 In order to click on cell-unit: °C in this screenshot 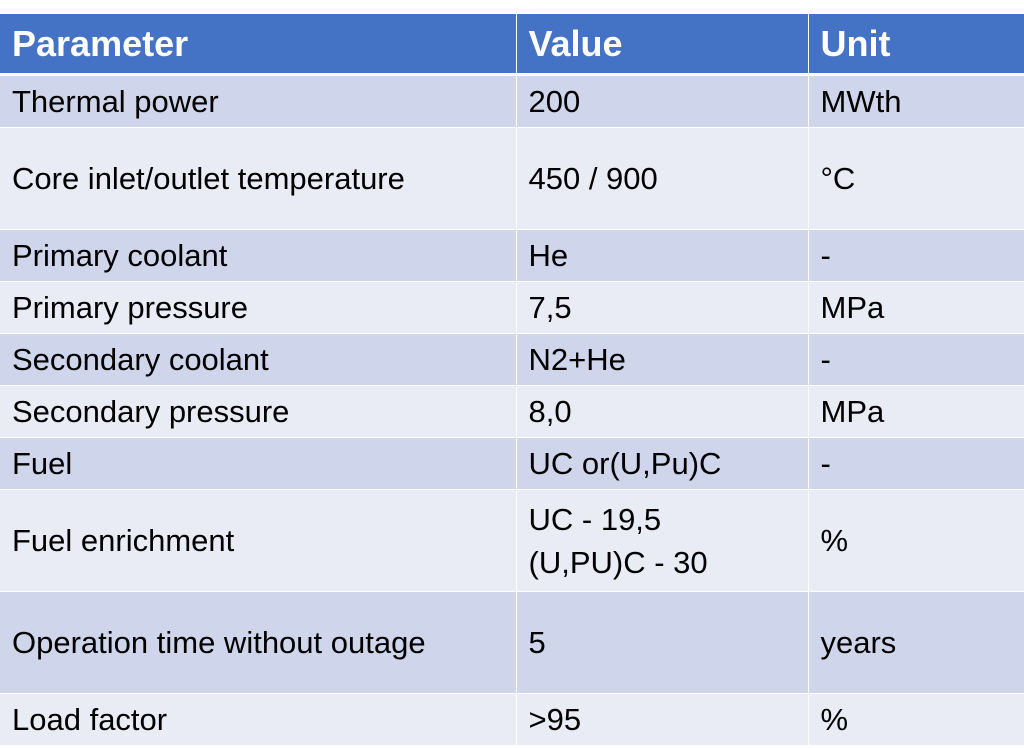, I will do `click(916, 178)`.